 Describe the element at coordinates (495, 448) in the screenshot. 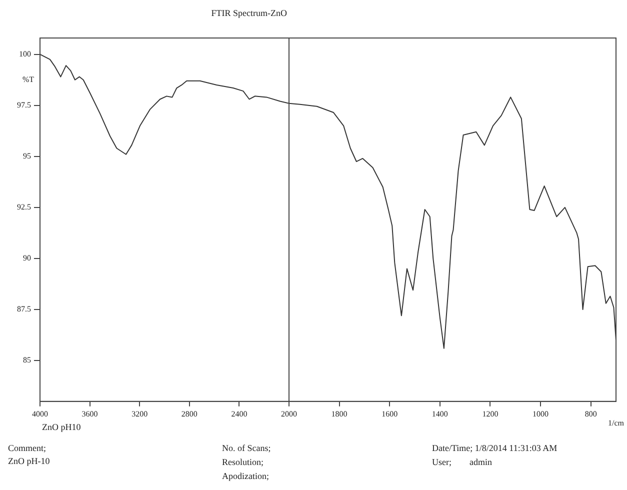

I see `text: Date/Time; 1/8/2014 11:31:03 AM` at that location.